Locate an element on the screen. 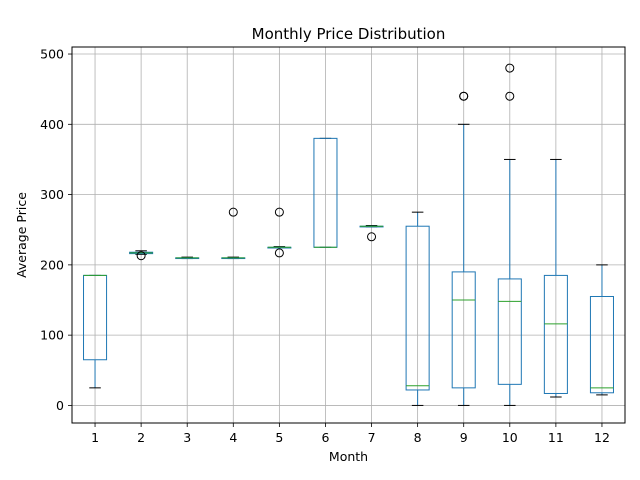 Image resolution: width=640 pixels, height=480 pixels. x-tick-label: 12 is located at coordinates (602, 437).